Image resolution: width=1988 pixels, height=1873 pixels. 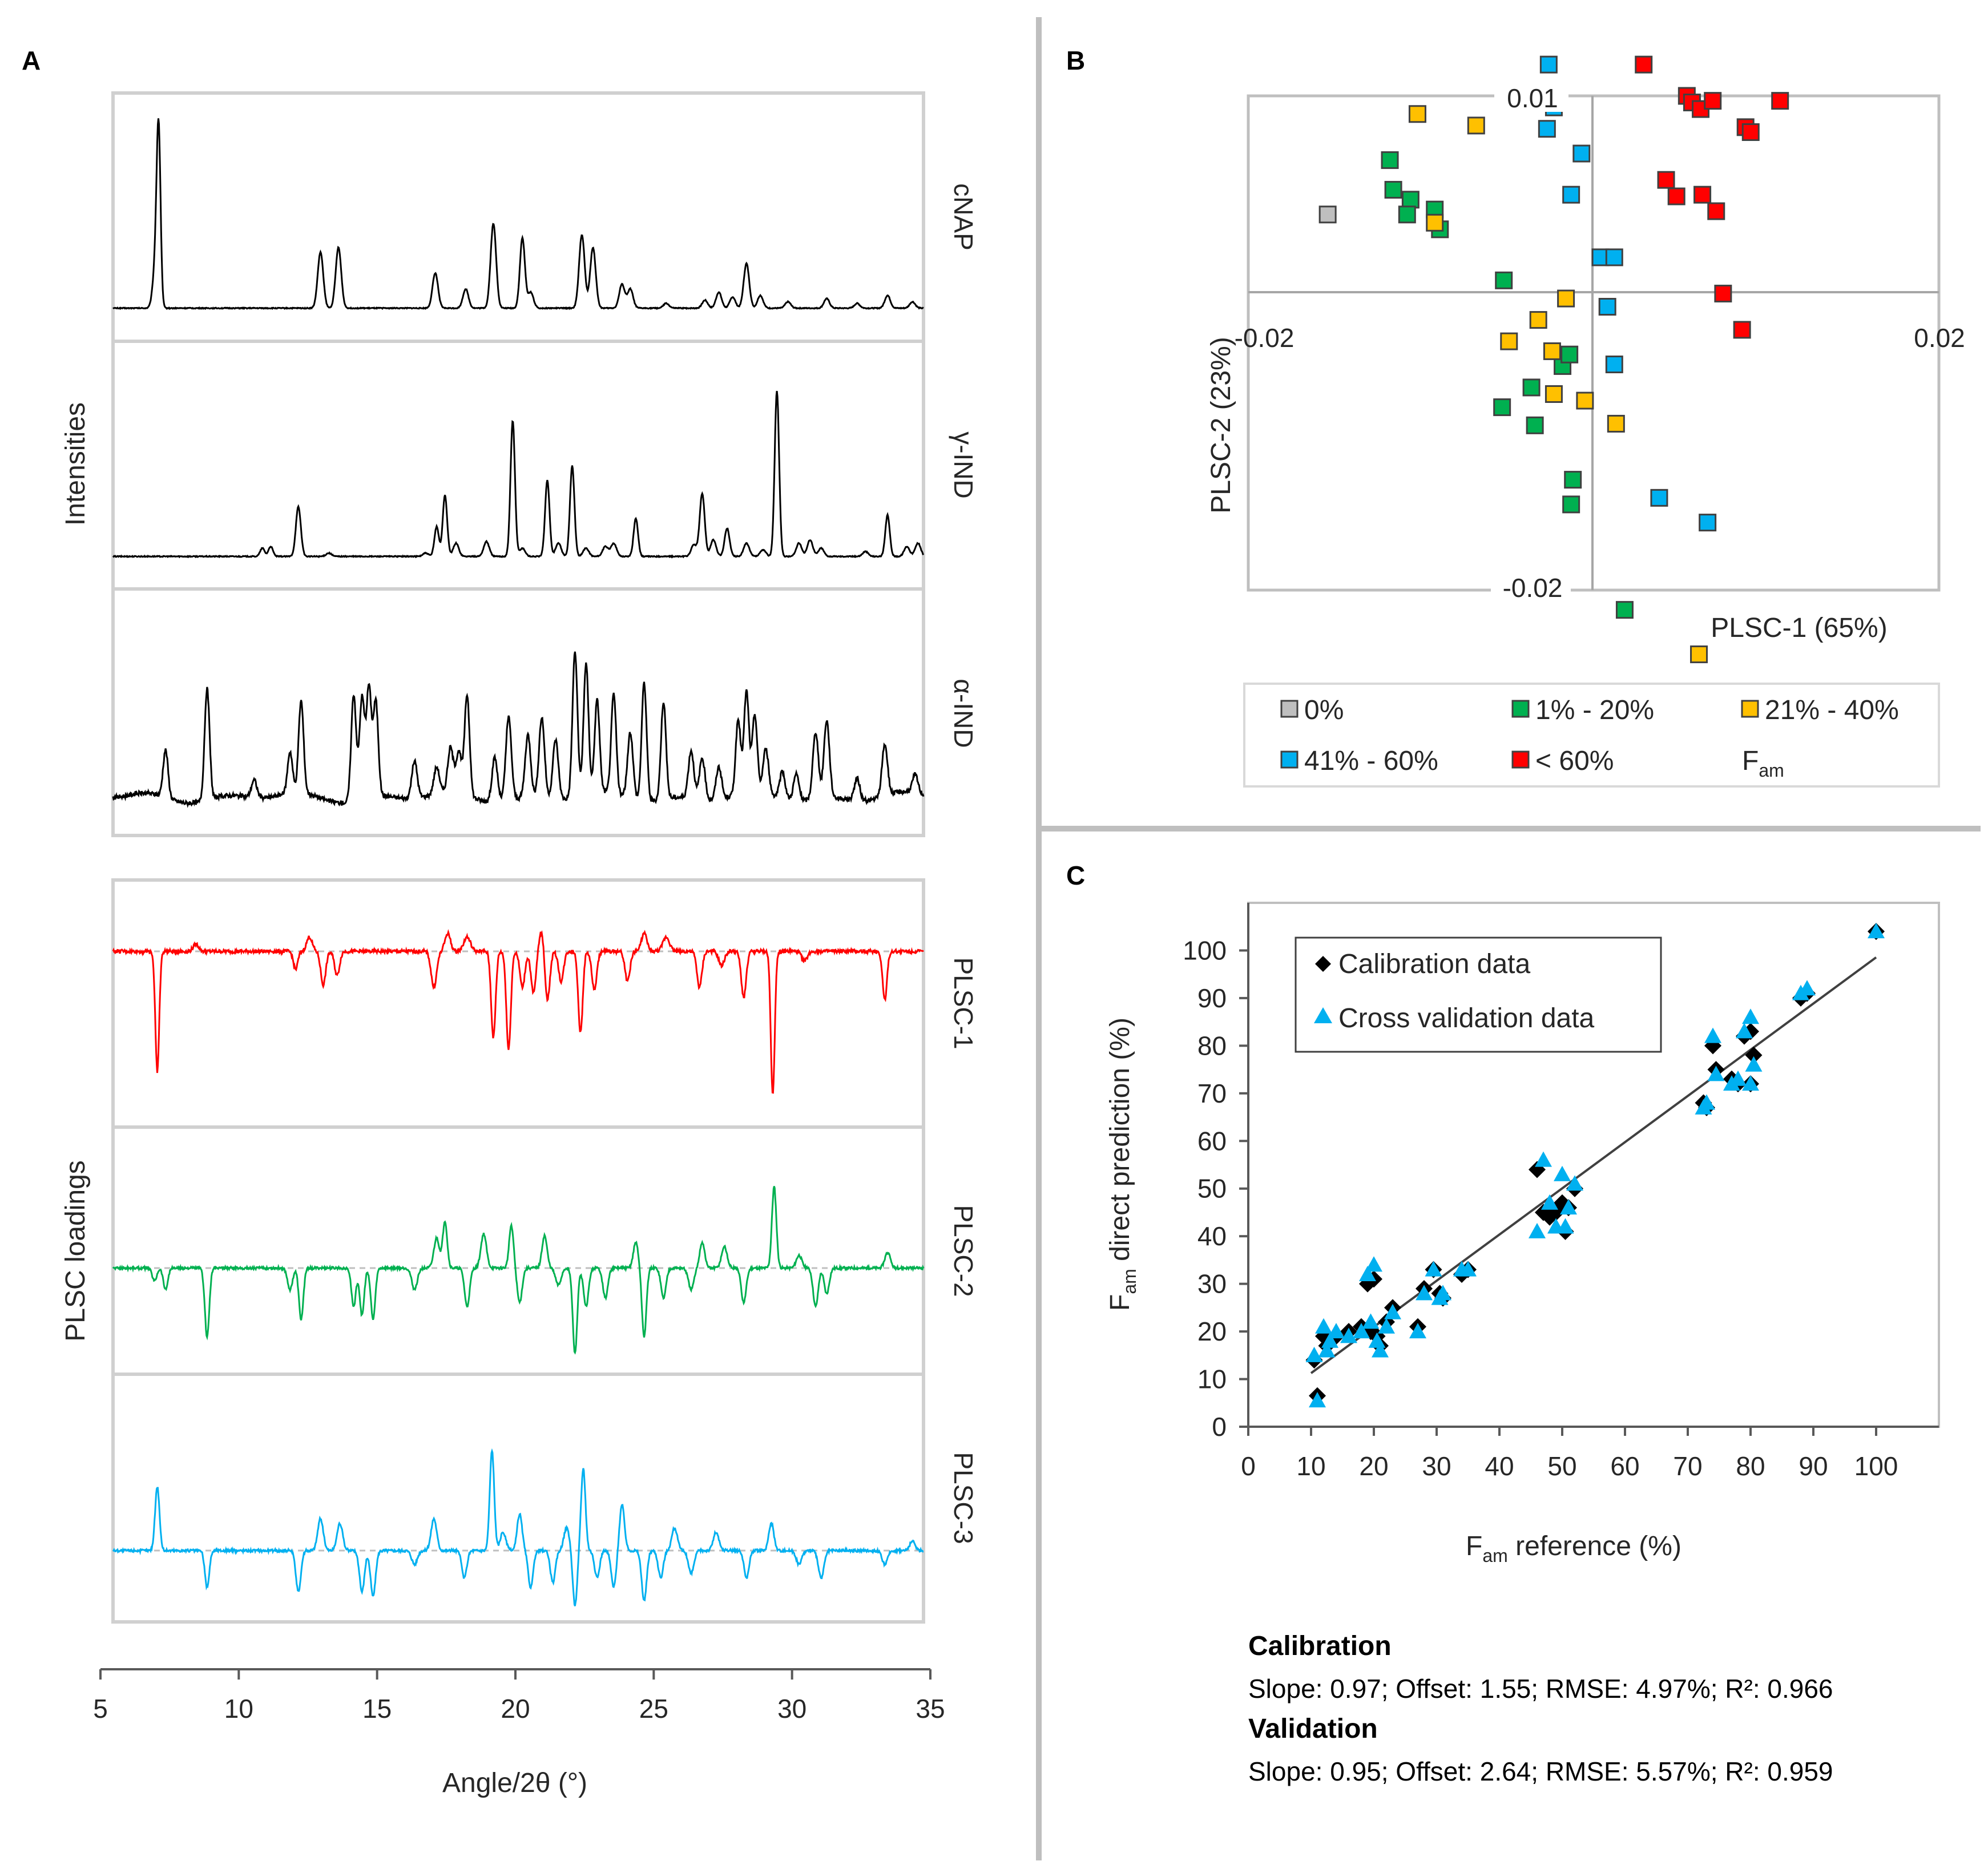 I want to click on y-tick-label: 100, so click(x=1205, y=950).